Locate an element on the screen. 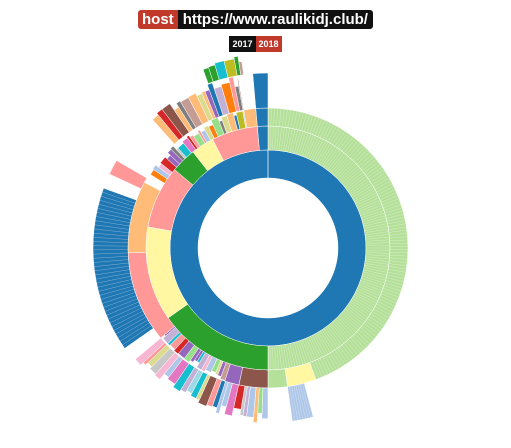  year-button-2018: 2018 is located at coordinates (268, 44).